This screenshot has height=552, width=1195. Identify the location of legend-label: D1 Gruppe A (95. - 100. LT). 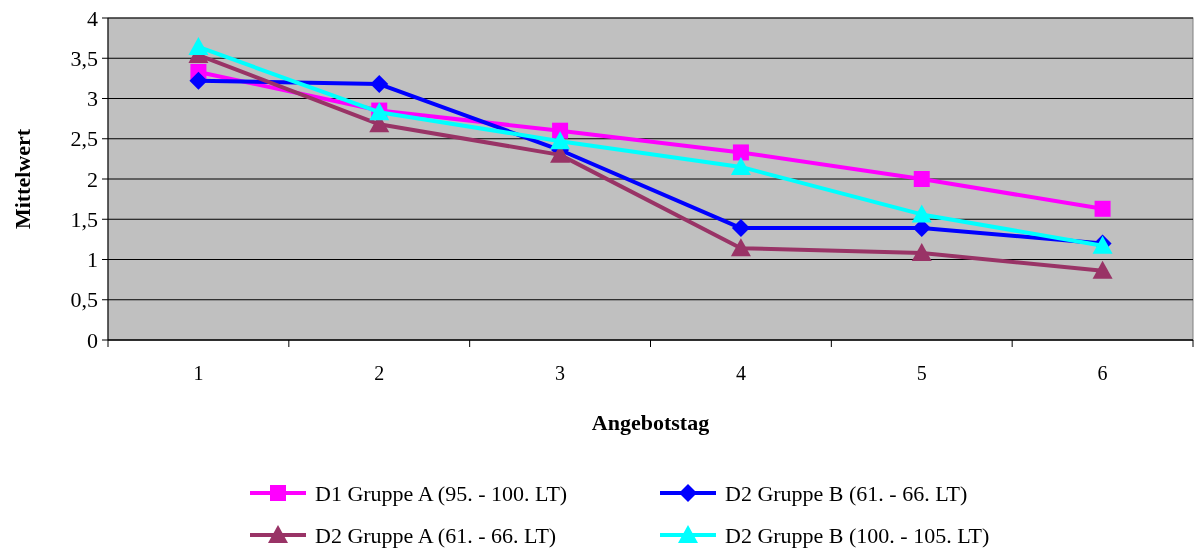
(441, 493).